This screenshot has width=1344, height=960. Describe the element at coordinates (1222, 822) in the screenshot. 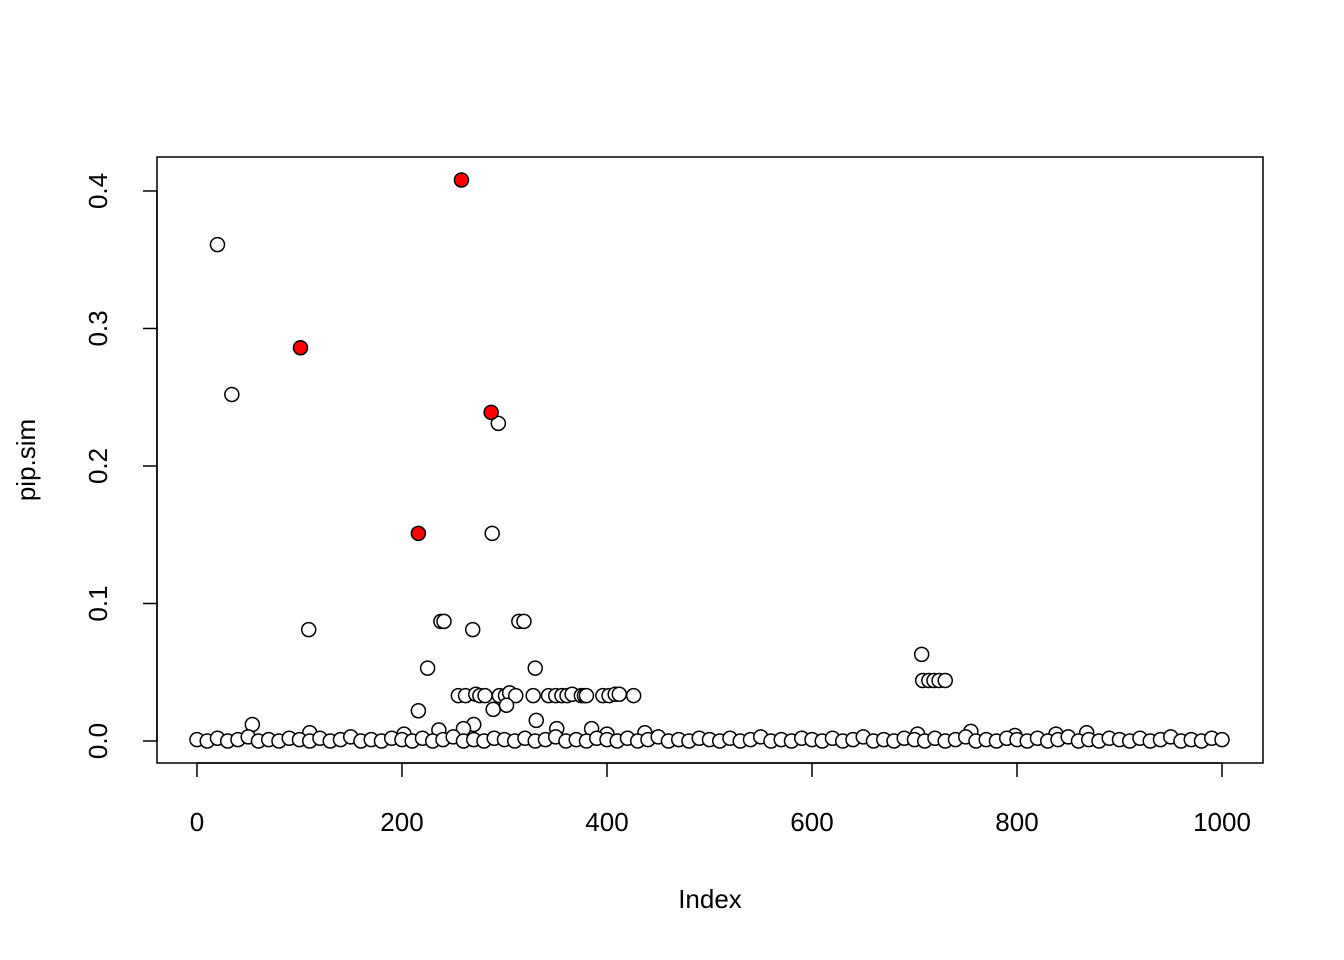

I see `x-tick-label: 1000` at that location.